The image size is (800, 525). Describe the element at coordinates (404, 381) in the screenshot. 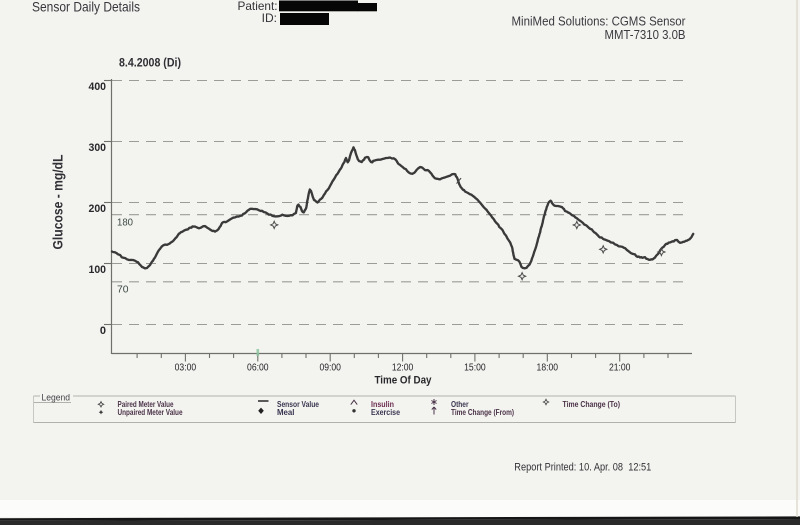

I see `svg-text: Time Of Day` at that location.